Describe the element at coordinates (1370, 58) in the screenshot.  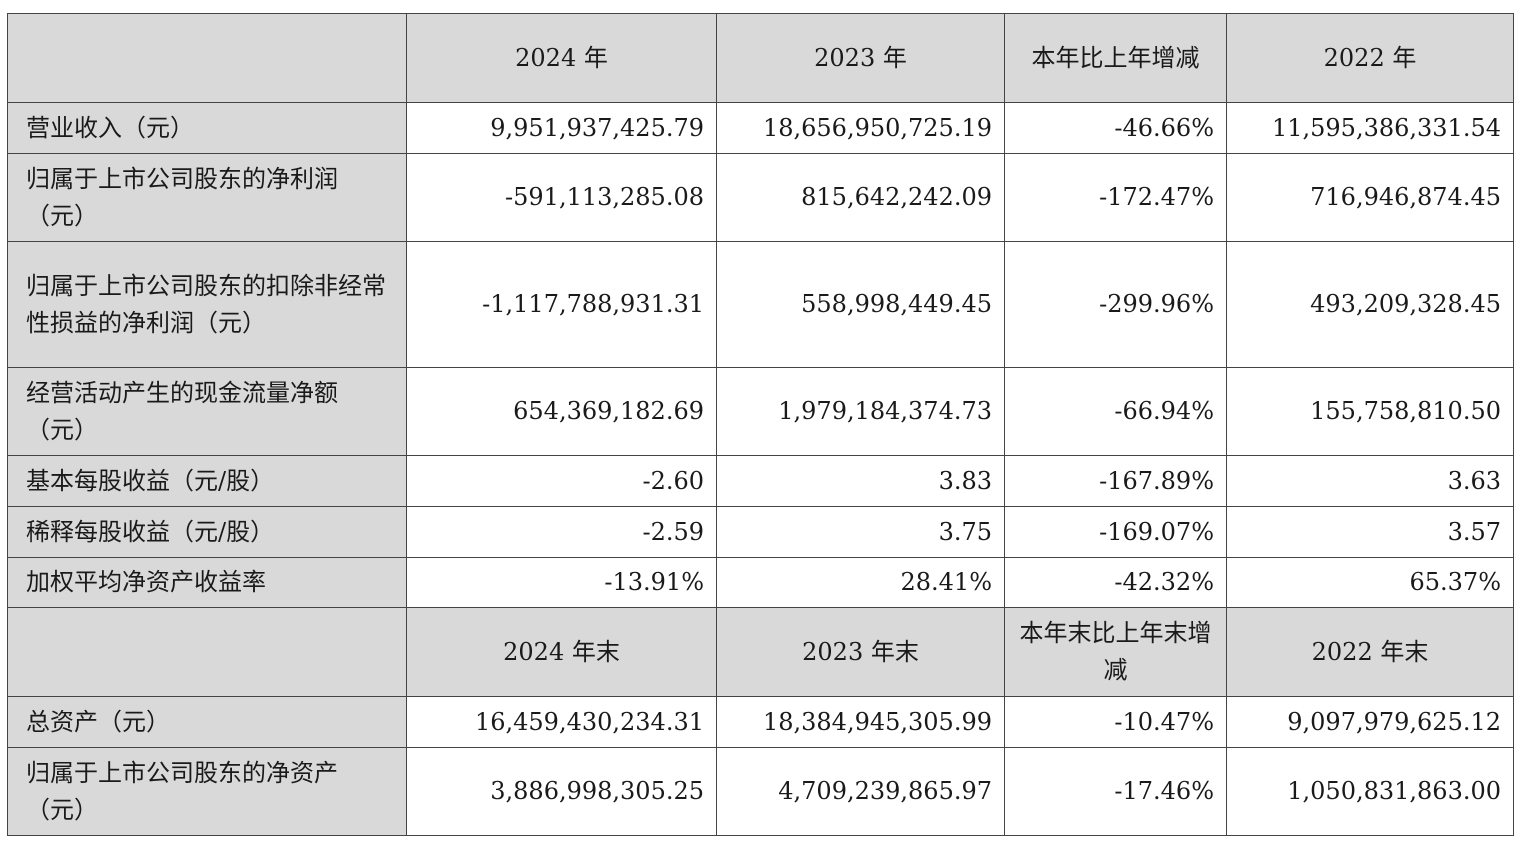
I see `header-cell-2022: 2022 年` at that location.